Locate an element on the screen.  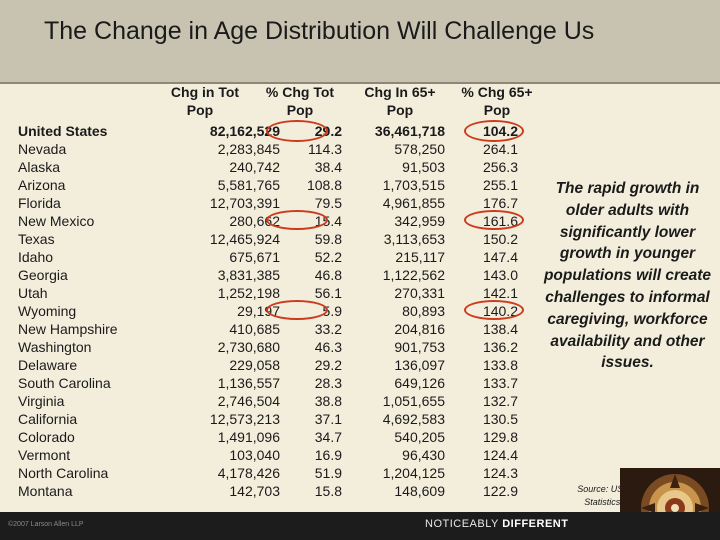
table-row: California 12,573,213 37.1 4,692,583 130.5 is located at coordinates (280, 419).